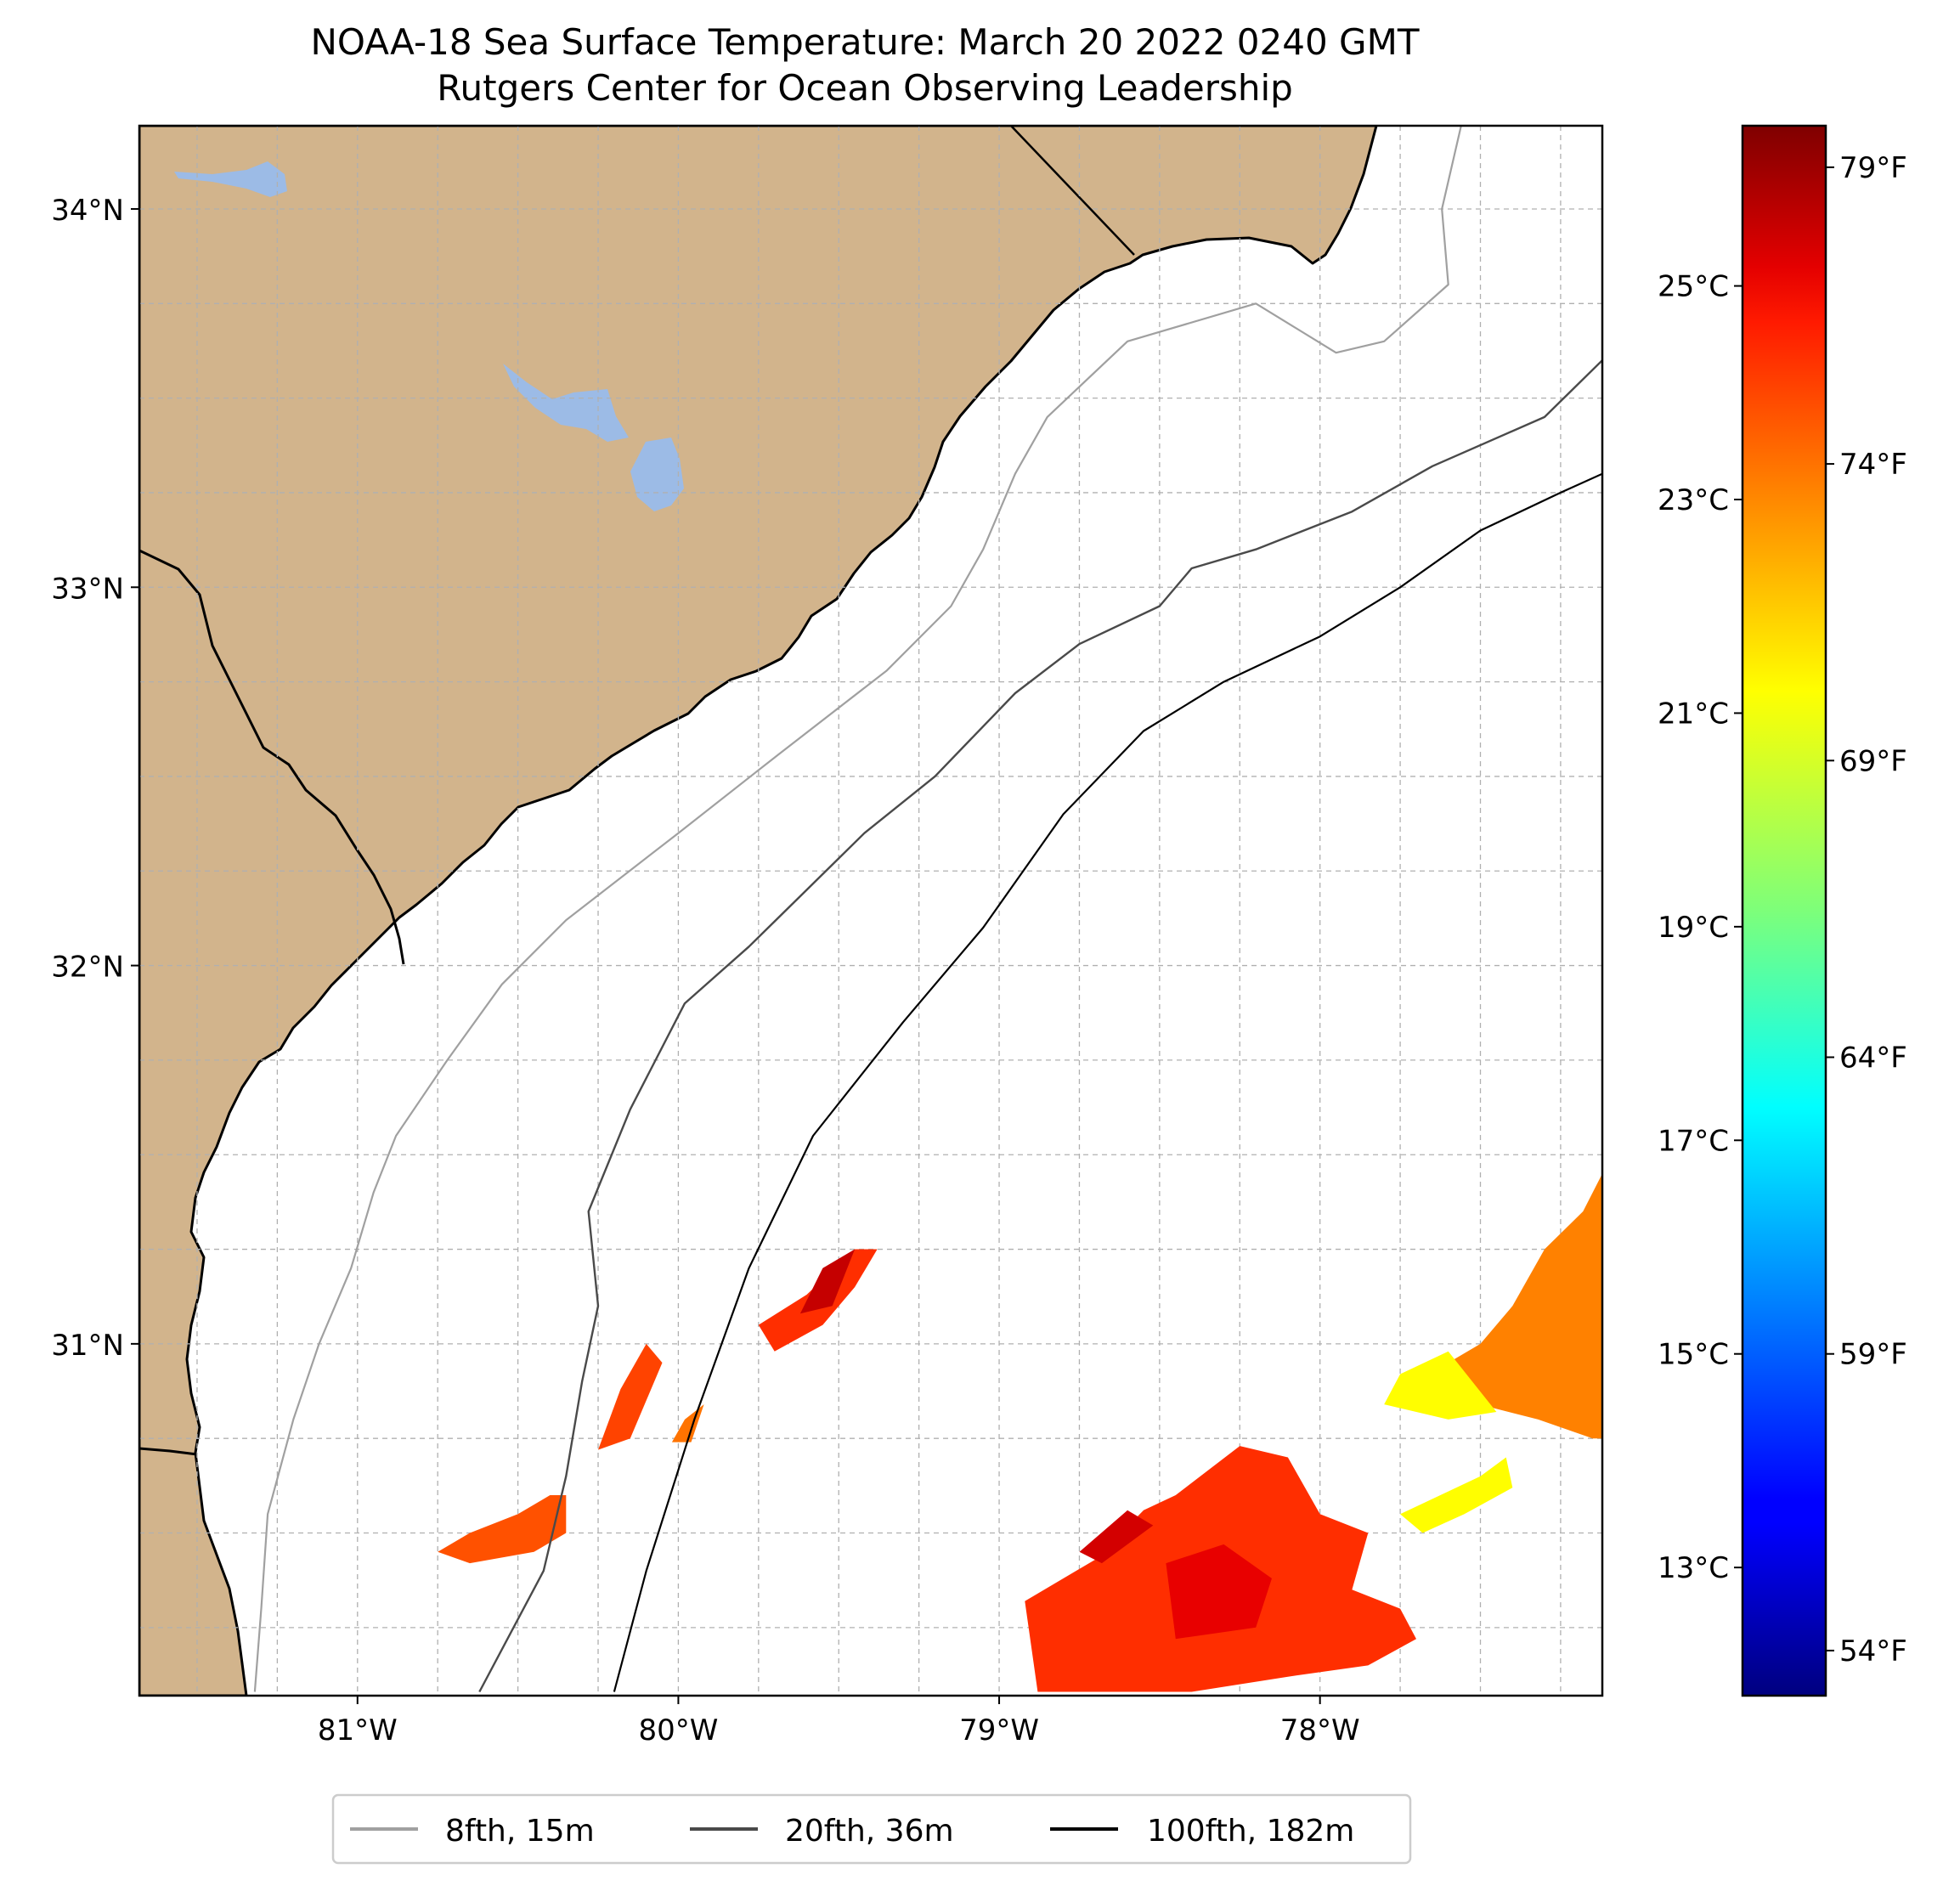 This screenshot has height=1880, width=1960. Describe the element at coordinates (999, 1730) in the screenshot. I see `lon-tick-label: 79°W` at that location.